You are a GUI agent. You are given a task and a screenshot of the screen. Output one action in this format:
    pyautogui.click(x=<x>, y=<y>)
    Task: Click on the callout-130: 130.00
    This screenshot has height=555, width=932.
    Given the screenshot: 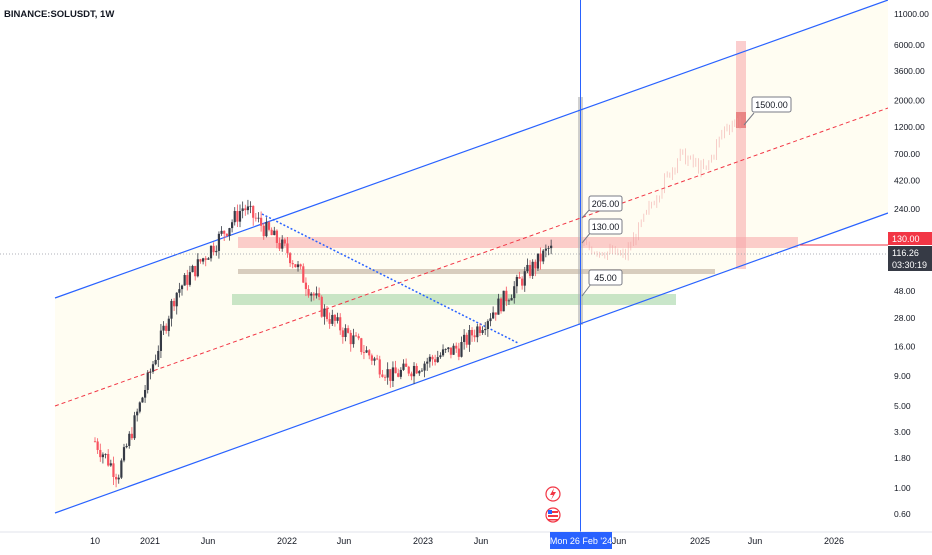 What is the action you would take?
    pyautogui.click(x=602, y=231)
    